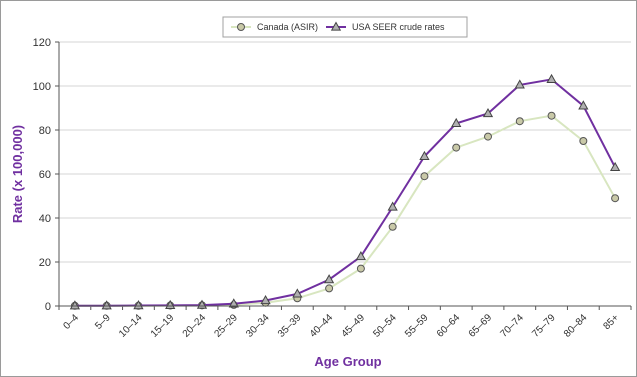  I want to click on x-tick-label: 50–54, so click(385, 326).